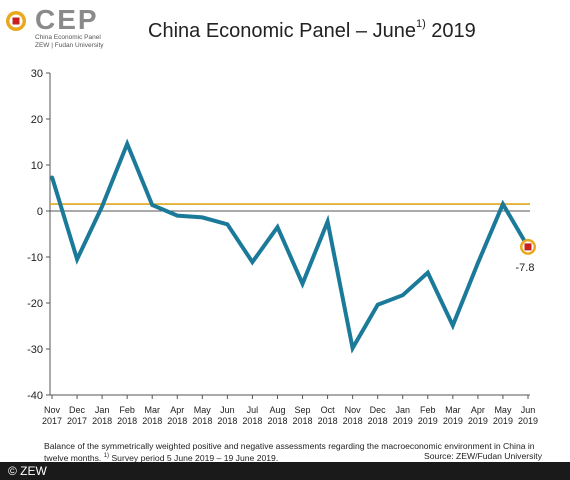 This screenshot has width=570, height=480. What do you see at coordinates (35, 350) in the screenshot?
I see `y-tick-label: -30` at bounding box center [35, 350].